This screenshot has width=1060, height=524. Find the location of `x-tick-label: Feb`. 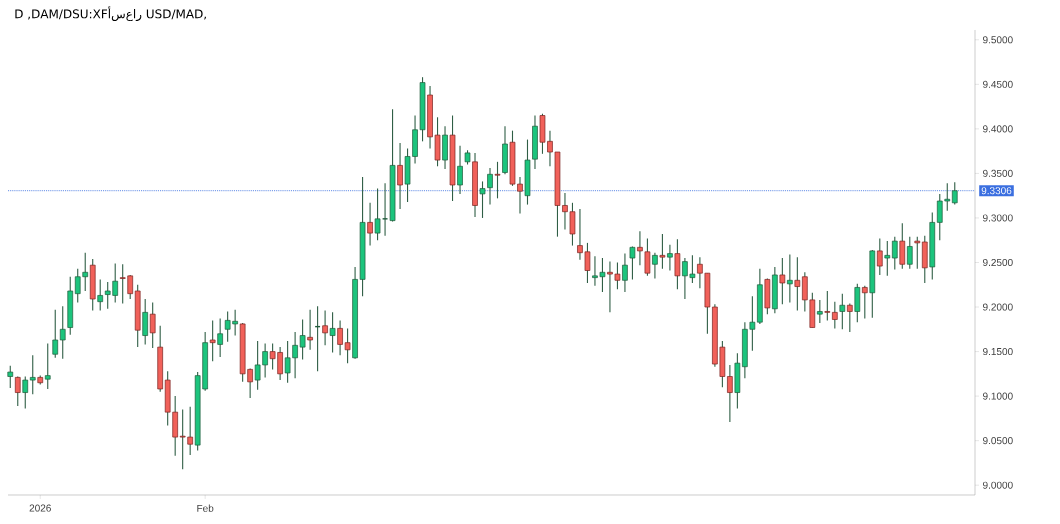

x-tick-label: Feb is located at coordinates (205, 508).